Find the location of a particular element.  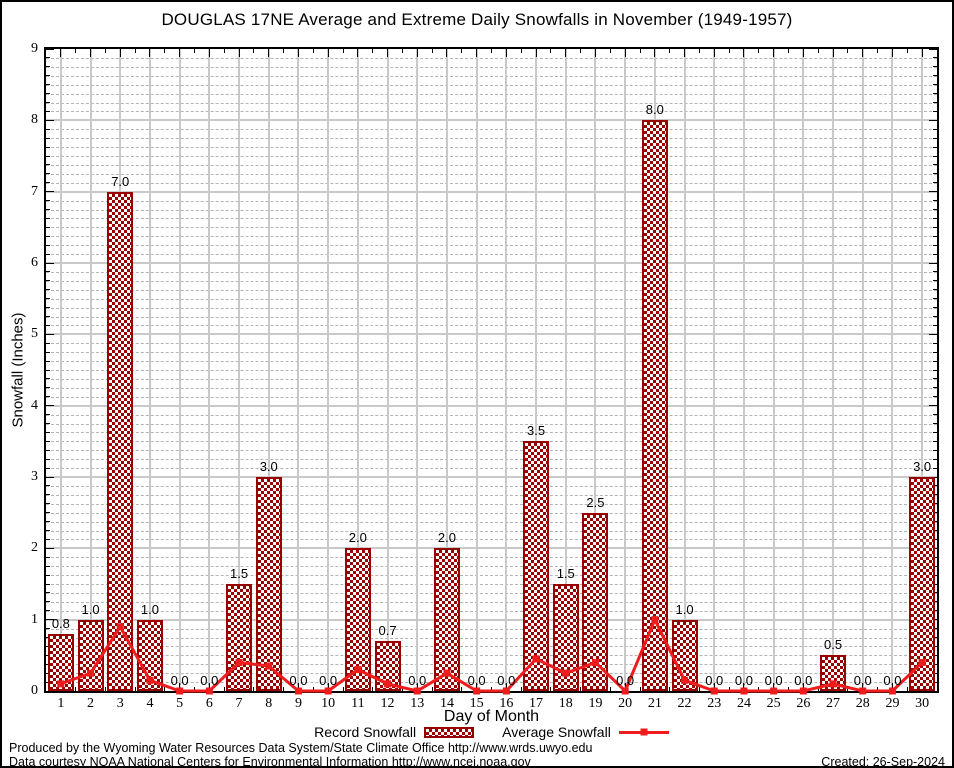

x-tick-label-24: 24 is located at coordinates (743, 703).